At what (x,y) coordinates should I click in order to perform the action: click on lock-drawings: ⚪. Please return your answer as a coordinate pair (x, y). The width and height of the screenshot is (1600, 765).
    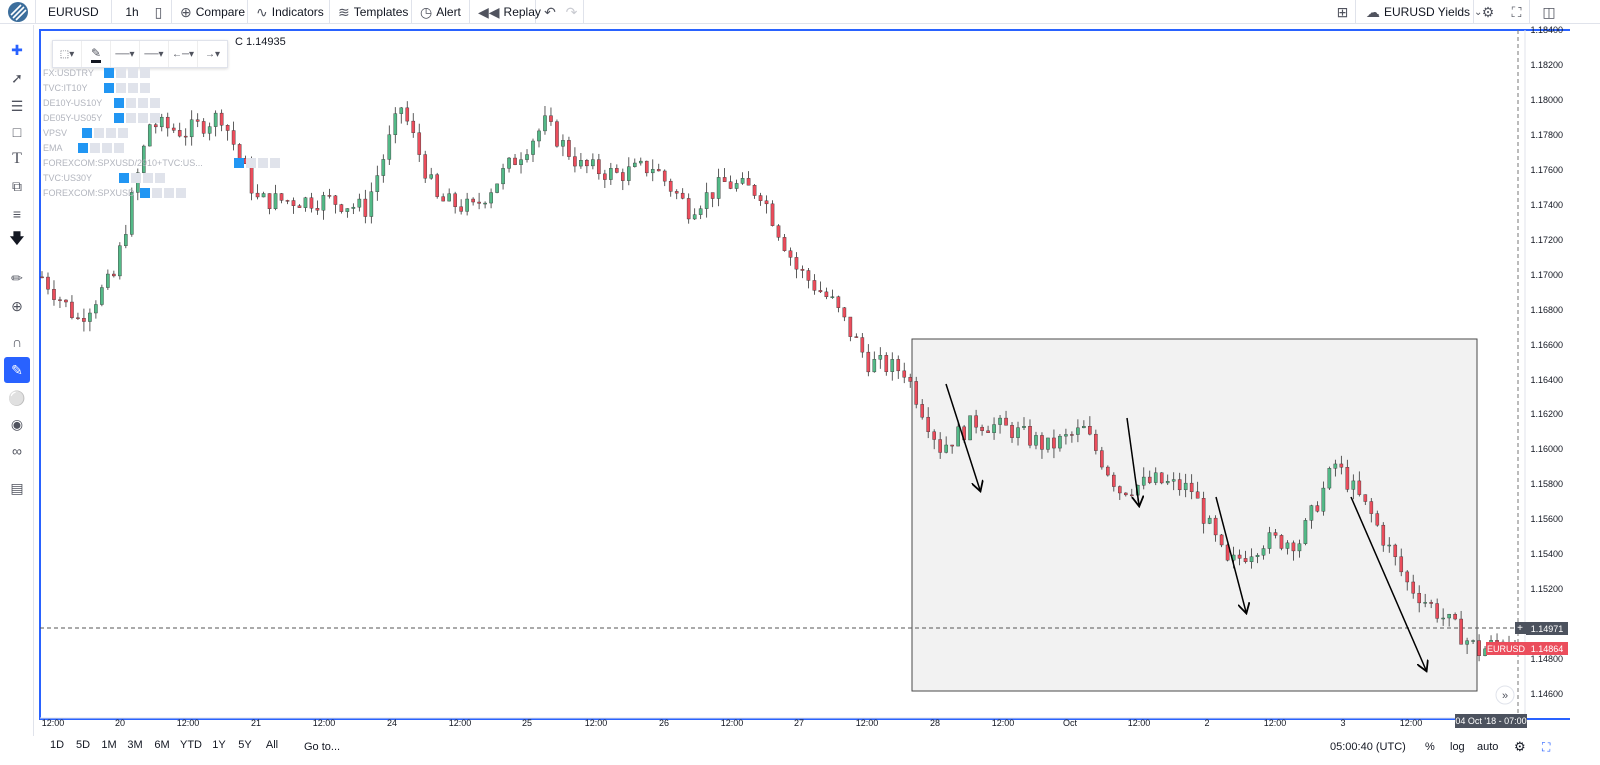
    Looking at the image, I should click on (17, 398).